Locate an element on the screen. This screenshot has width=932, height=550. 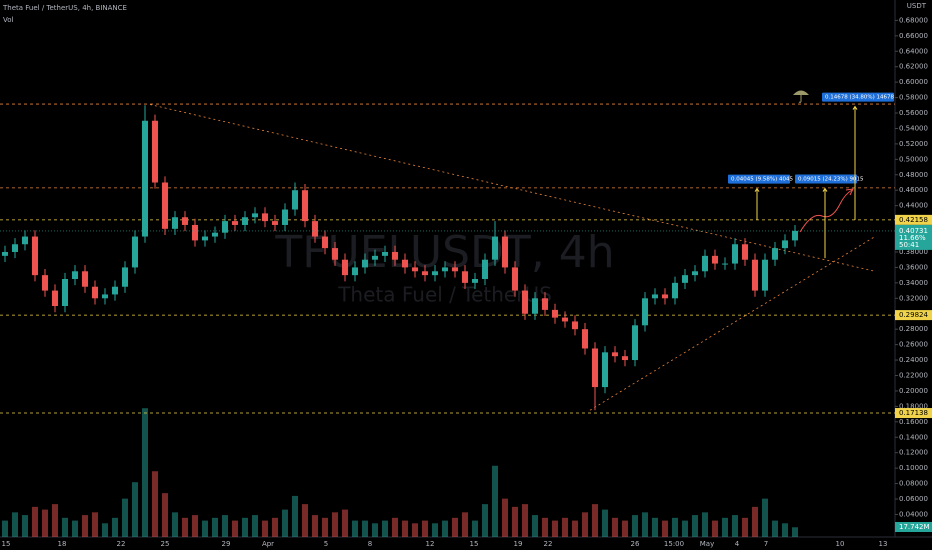
y-tick-label: 0.56000 is located at coordinates (913, 113).